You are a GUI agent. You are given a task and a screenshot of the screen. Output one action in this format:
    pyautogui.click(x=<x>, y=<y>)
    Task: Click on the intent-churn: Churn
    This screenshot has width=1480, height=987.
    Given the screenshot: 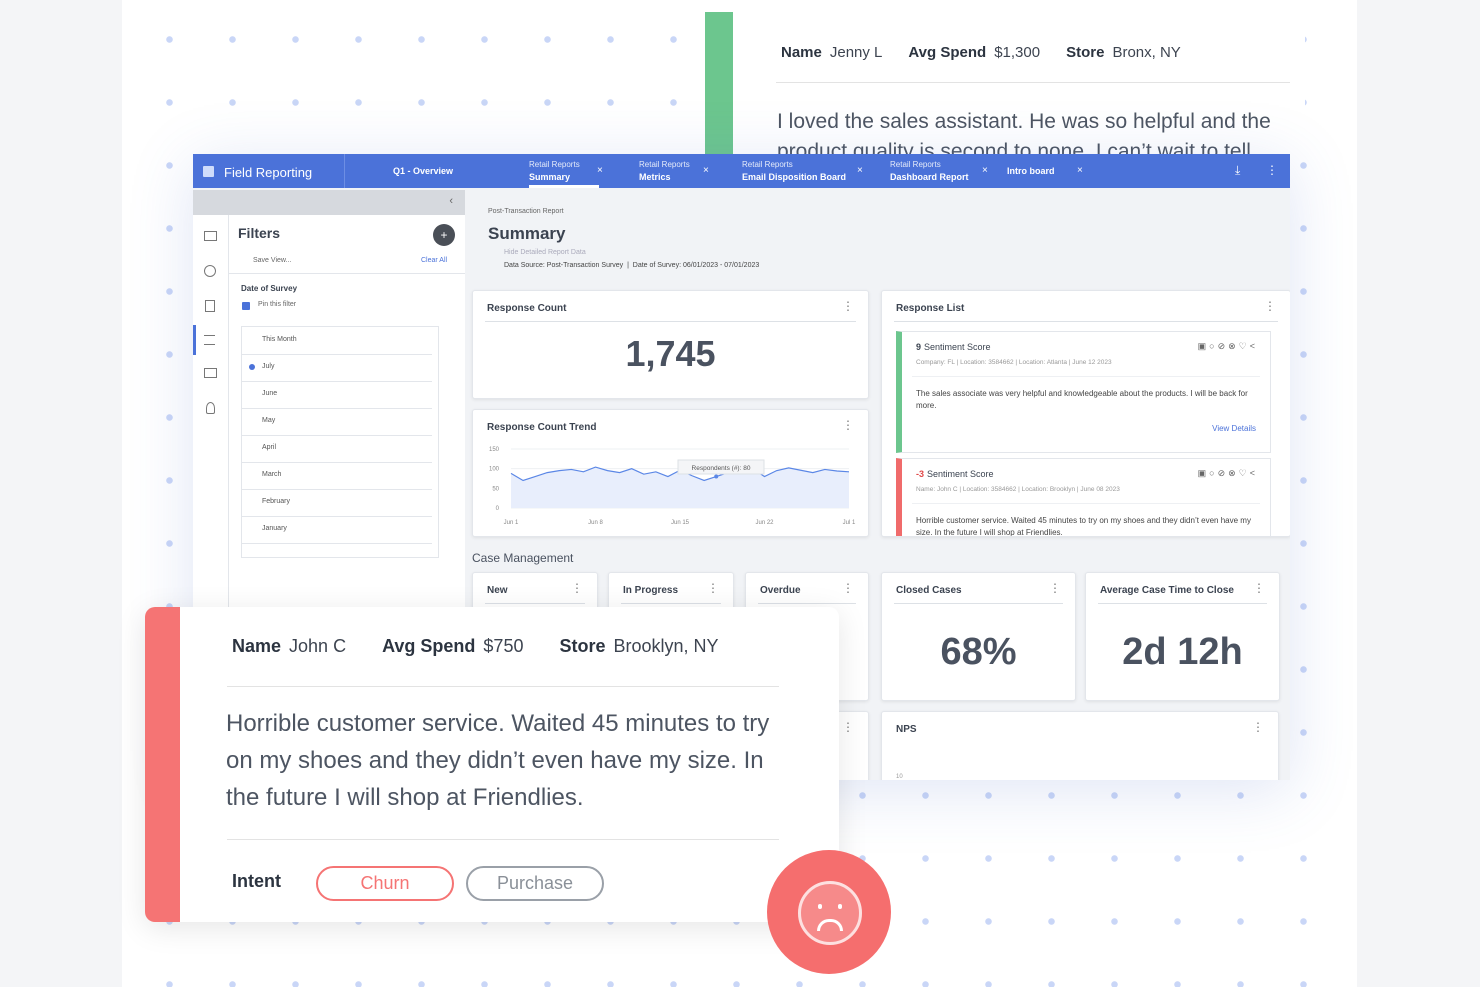 What is the action you would take?
    pyautogui.click(x=385, y=883)
    